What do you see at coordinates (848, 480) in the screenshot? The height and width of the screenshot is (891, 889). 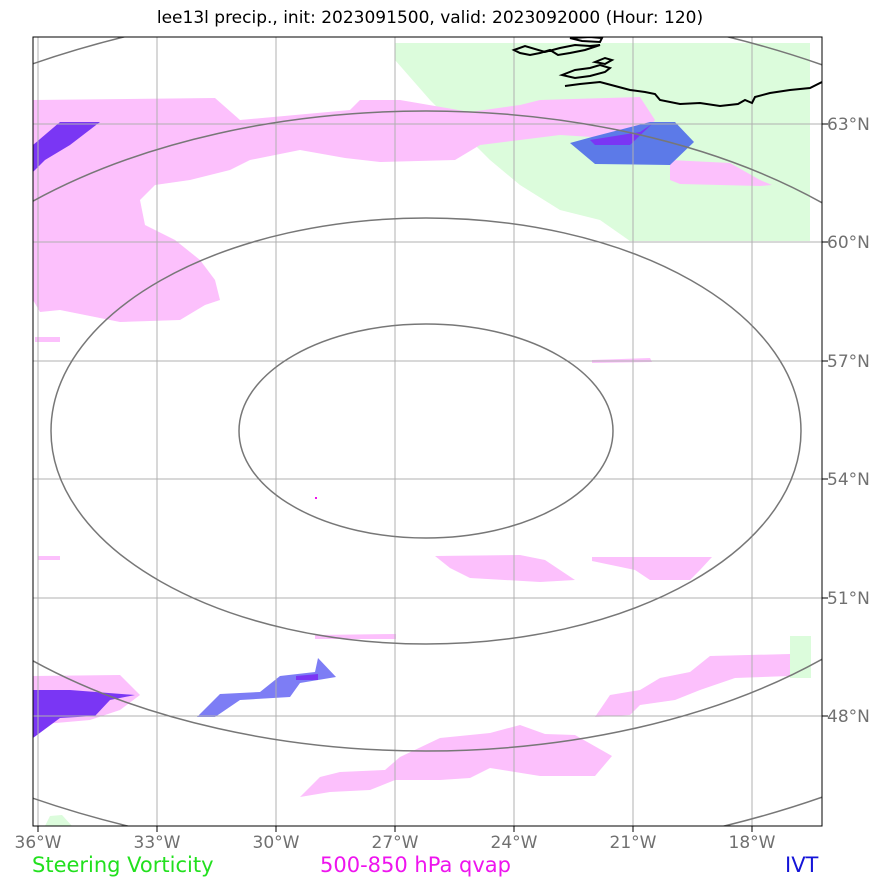 I see `lat-tick-label: 54°N` at bounding box center [848, 480].